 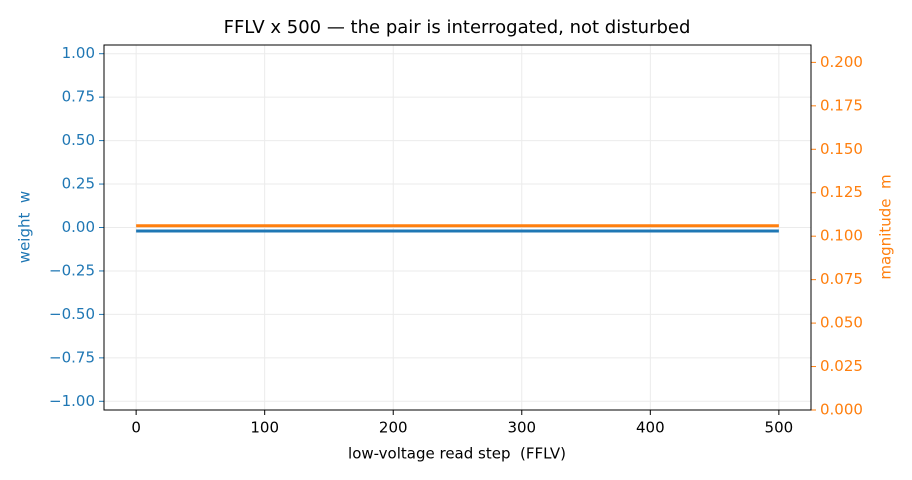 What do you see at coordinates (841, 149) in the screenshot?
I see `y2-tick-label: 0.150` at bounding box center [841, 149].